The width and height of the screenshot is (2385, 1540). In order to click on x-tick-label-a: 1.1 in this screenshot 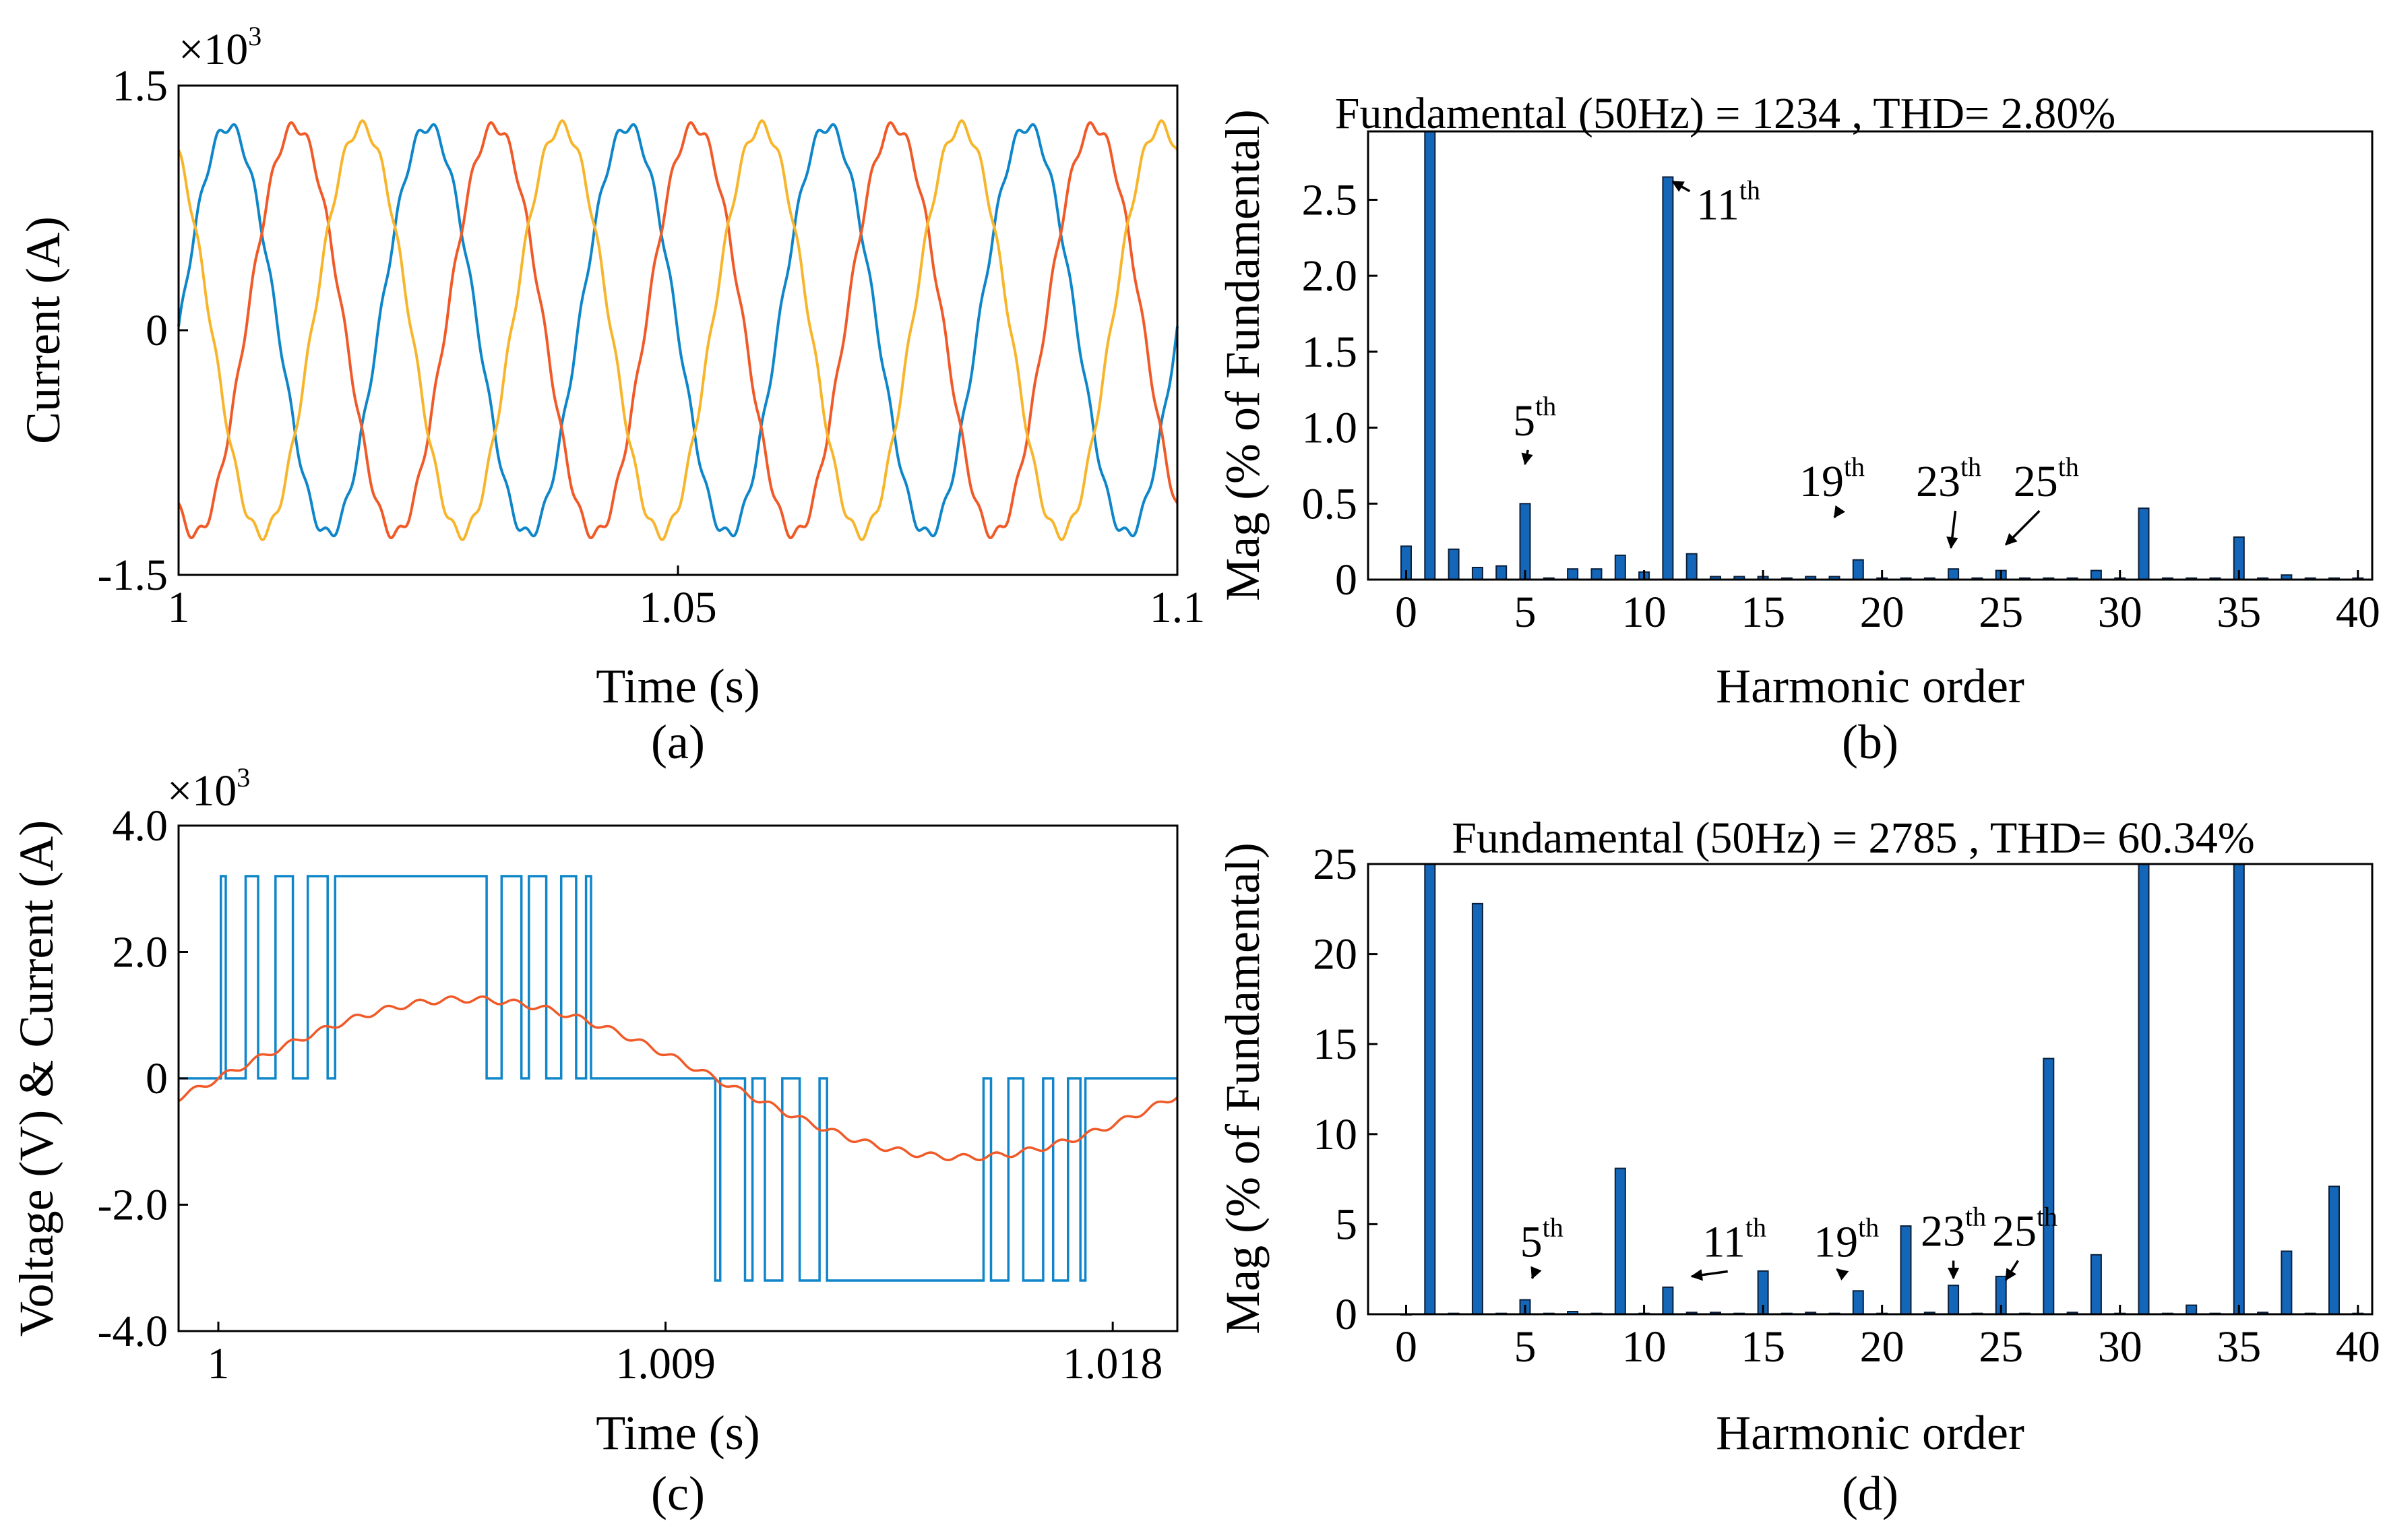, I will do `click(1178, 608)`.